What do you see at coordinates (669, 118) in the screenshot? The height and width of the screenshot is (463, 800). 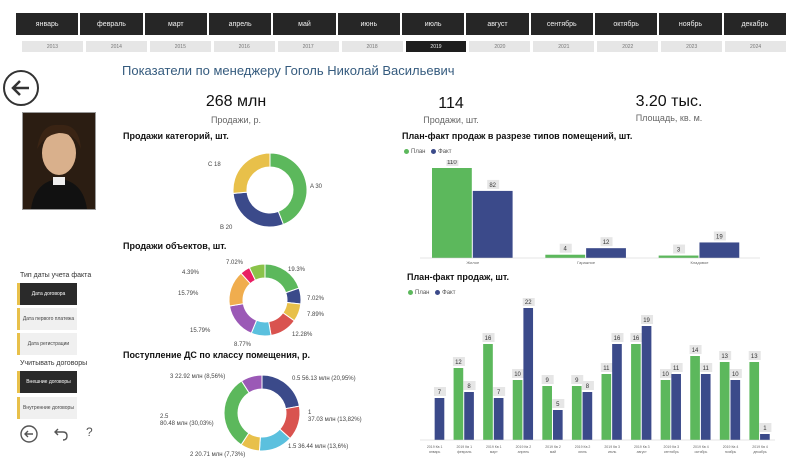 I see `kpi-area-label: Площадь, кв. м.` at bounding box center [669, 118].